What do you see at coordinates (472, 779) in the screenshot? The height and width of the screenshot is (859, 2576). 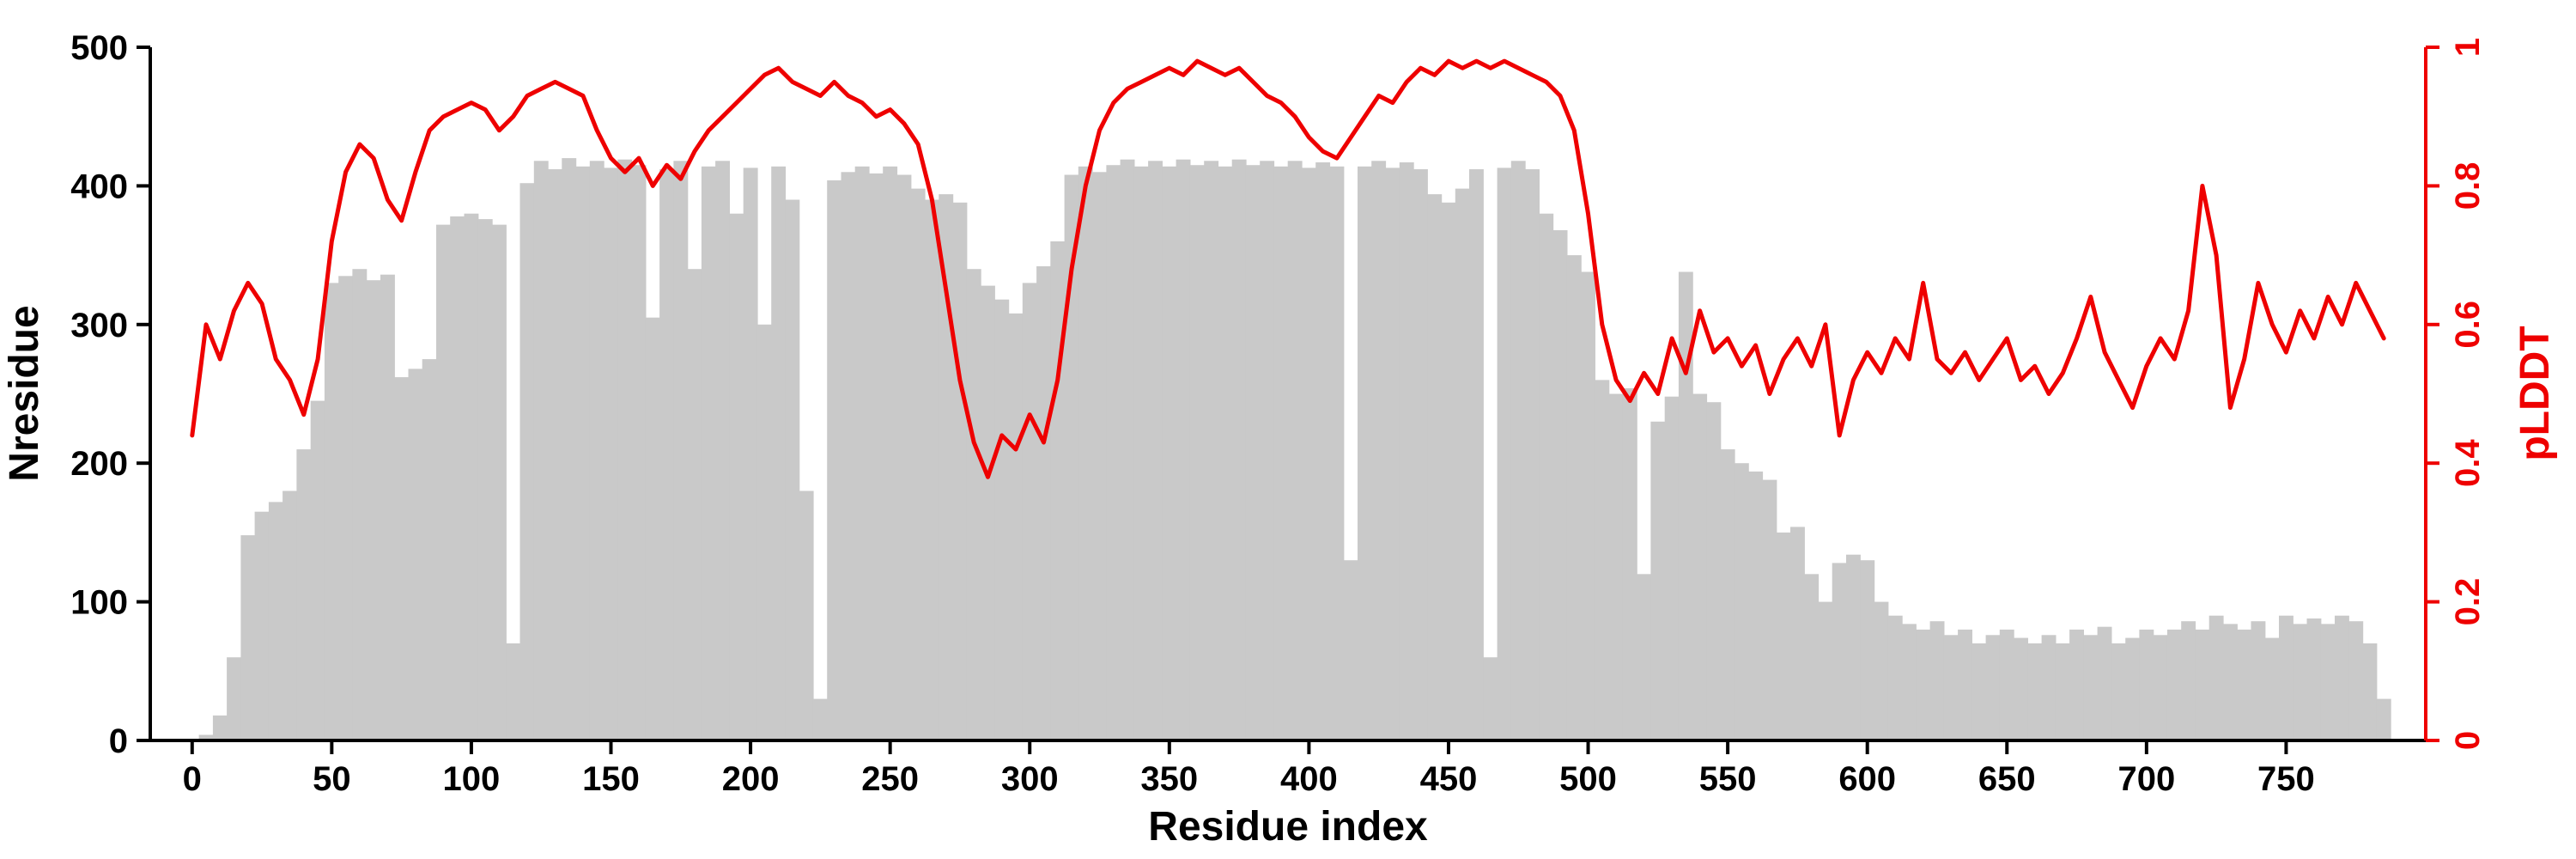 I see `x-tick-label: 100` at bounding box center [472, 779].